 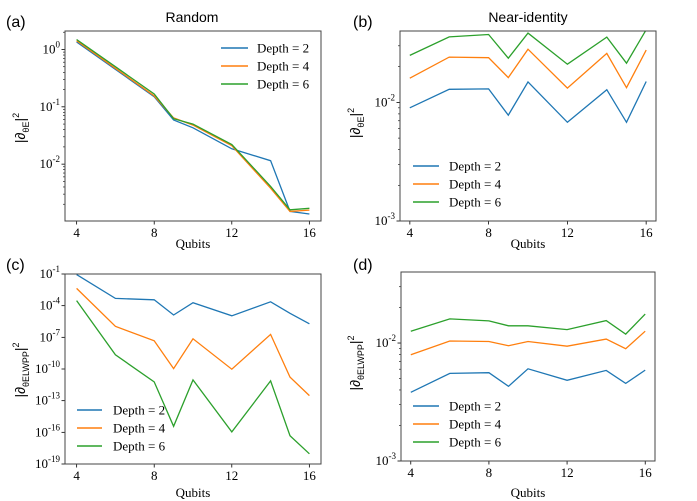 I want to click on y-tick-label: 10⁰, so click(x=52, y=47).